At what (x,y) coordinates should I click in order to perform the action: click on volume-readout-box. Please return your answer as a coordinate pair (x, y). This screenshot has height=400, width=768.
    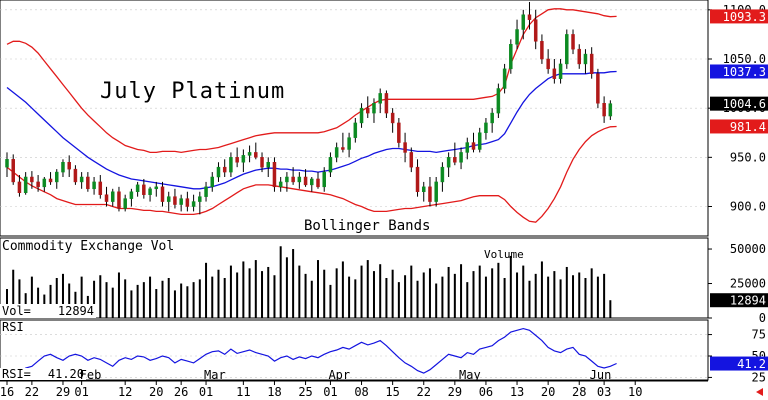
    Looking at the image, I should click on (48, 311).